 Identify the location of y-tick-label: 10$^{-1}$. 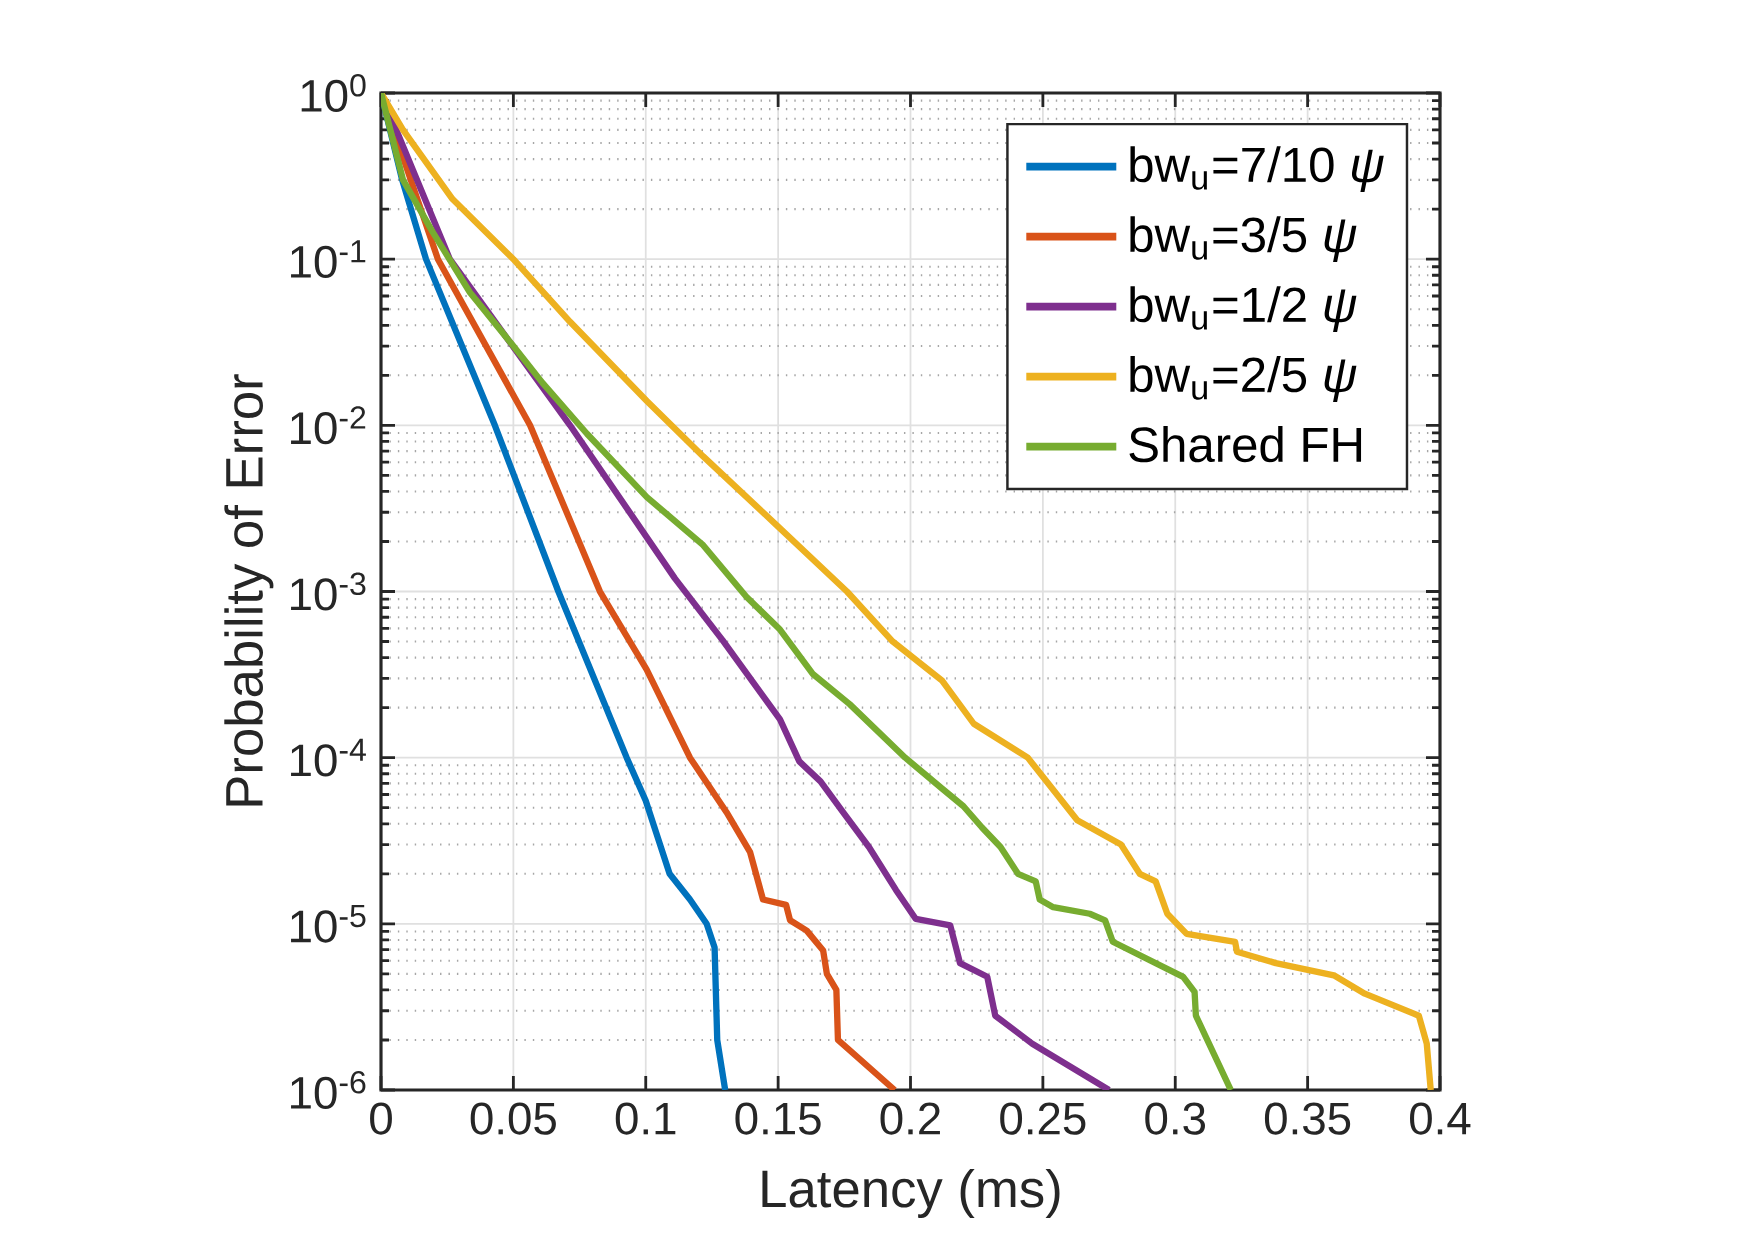
(328, 259).